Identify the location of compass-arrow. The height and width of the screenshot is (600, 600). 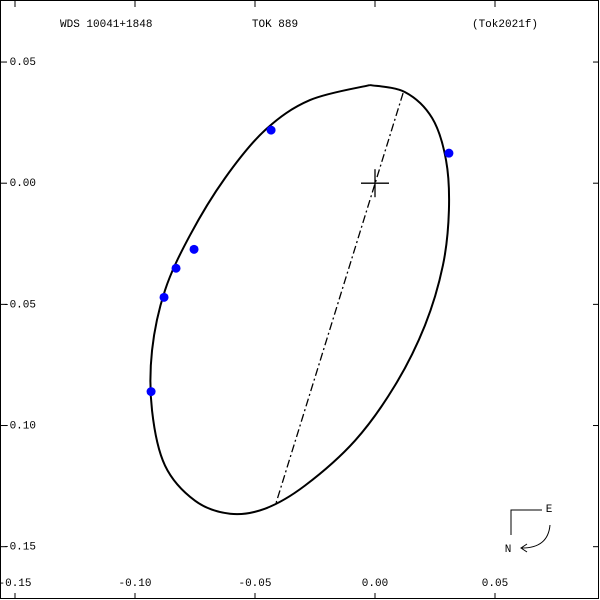
(536, 536).